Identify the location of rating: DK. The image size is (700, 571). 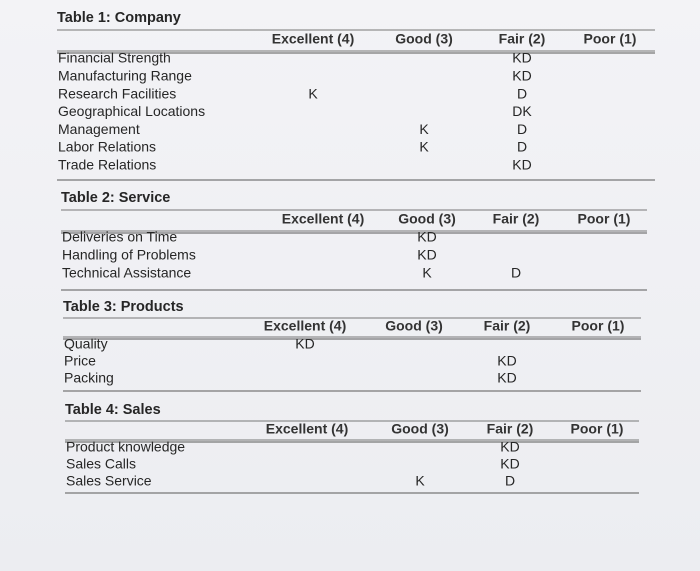
(522, 111).